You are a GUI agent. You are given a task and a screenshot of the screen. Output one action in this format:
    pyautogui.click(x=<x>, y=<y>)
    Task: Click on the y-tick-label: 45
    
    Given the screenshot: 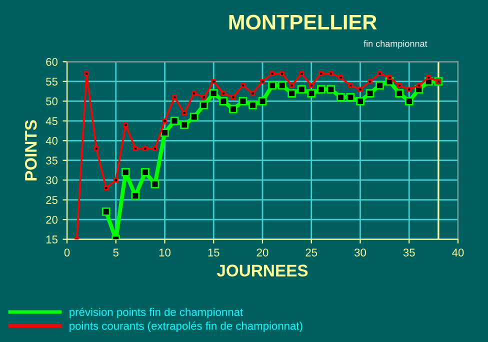 What is the action you would take?
    pyautogui.click(x=52, y=121)
    